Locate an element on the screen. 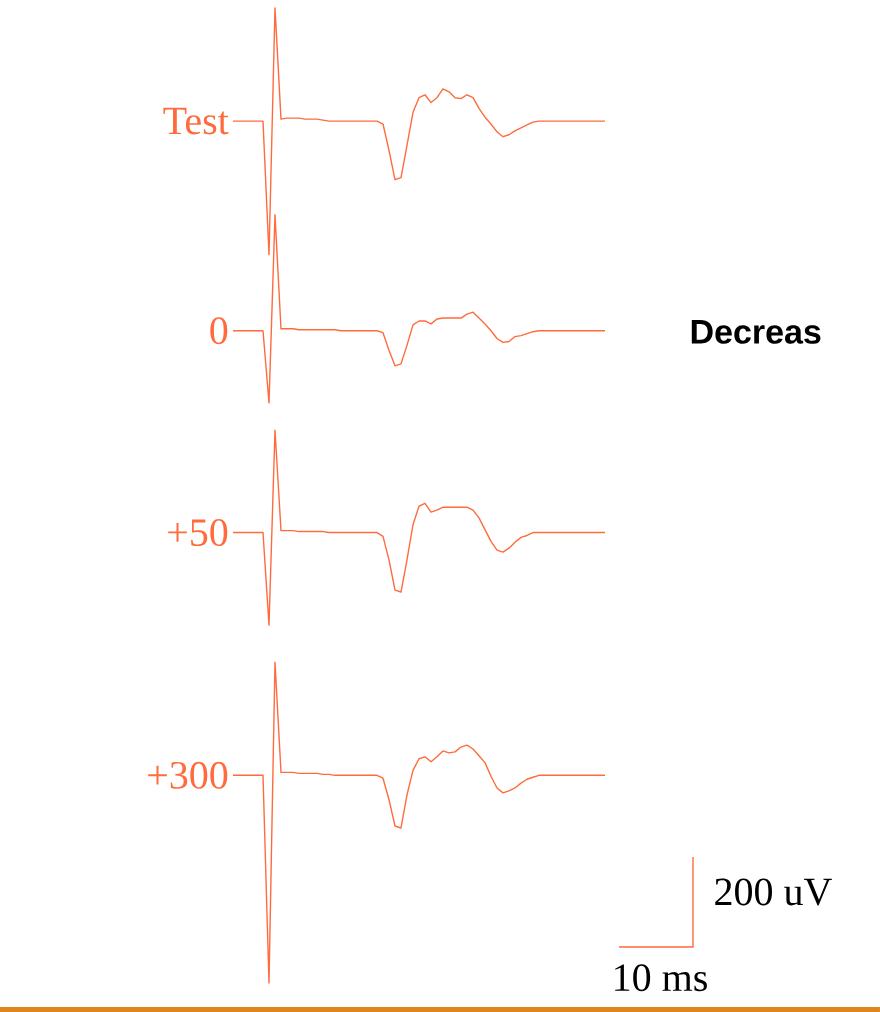 The width and height of the screenshot is (880, 1012). series-label: 0 is located at coordinates (219, 331).